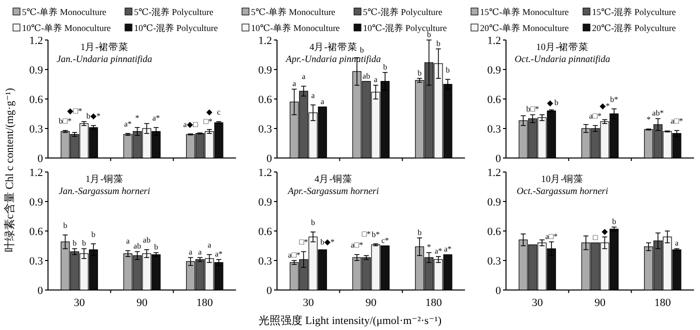 Image resolution: width=700 pixels, height=330 pixels. I want to click on legend-label: 15℃-单养 Monoculture, so click(524, 12).